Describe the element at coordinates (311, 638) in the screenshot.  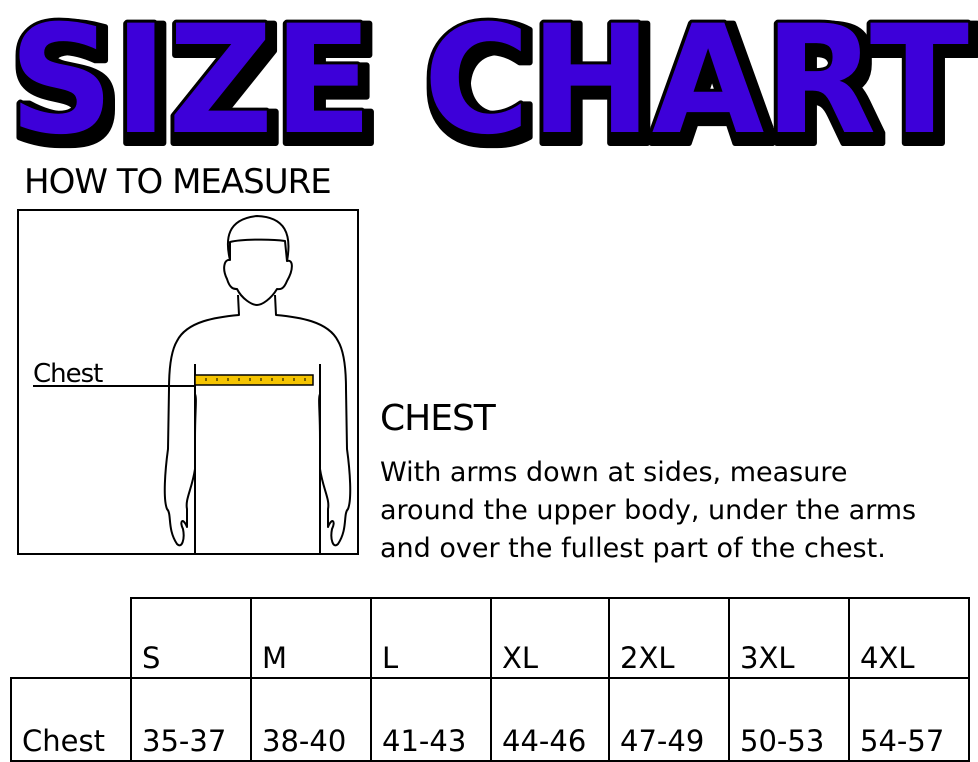
I see `size-header-cell: M` at that location.